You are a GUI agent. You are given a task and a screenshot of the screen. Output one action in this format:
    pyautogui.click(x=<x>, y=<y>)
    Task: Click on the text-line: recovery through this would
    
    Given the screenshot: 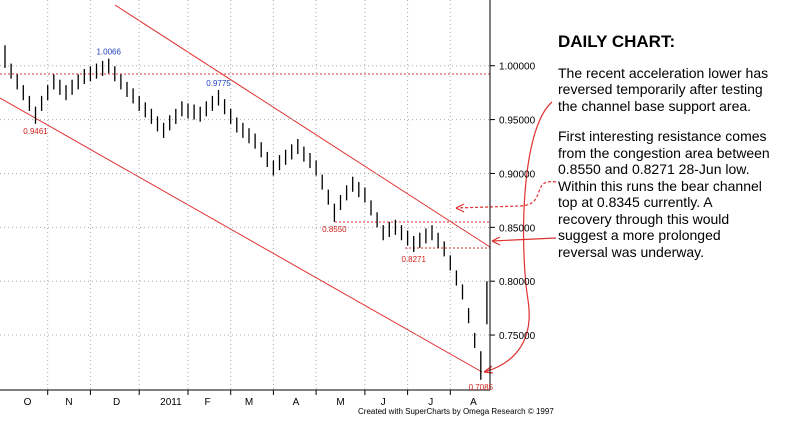 What is the action you would take?
    pyautogui.click(x=644, y=218)
    